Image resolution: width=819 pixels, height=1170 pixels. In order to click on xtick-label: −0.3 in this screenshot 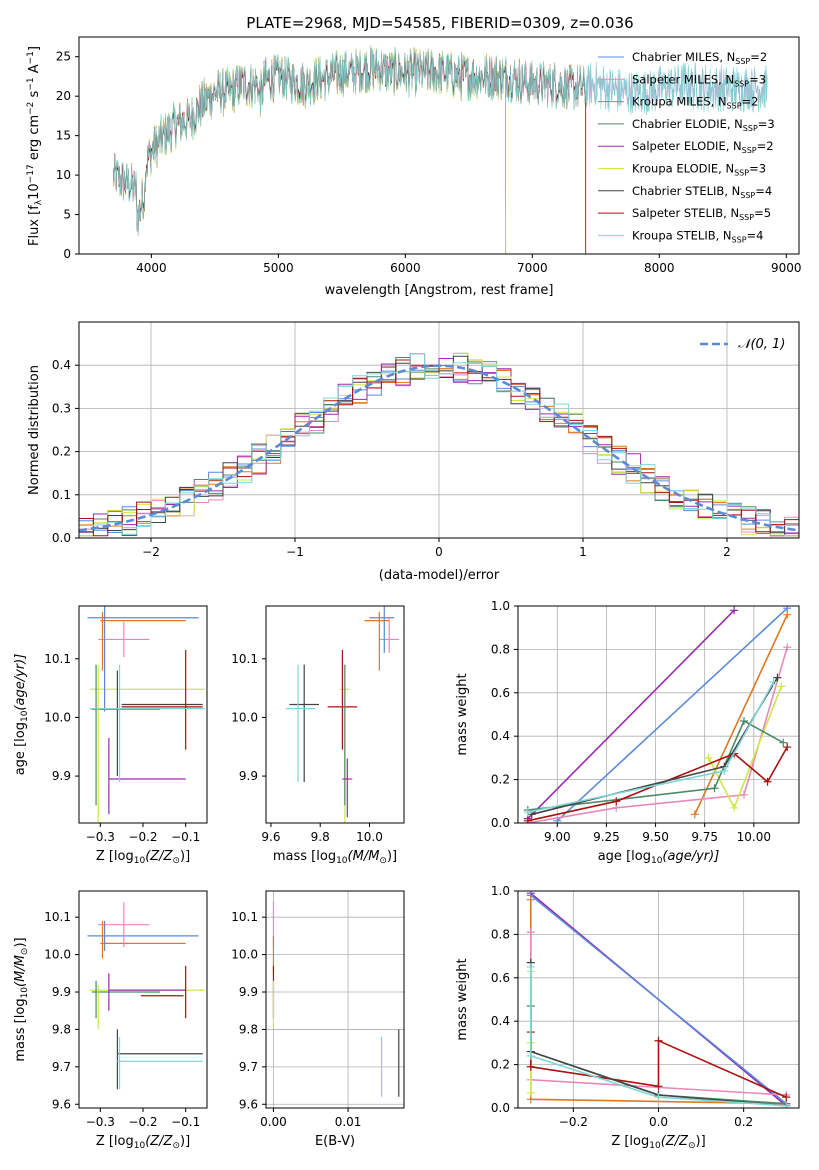, I will do `click(100, 837)`.